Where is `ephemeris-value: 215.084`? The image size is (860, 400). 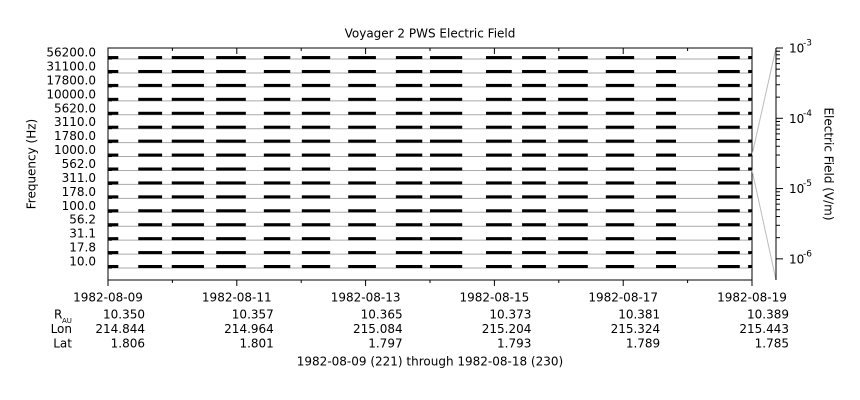 ephemeris-value: 215.084 is located at coordinates (378, 329).